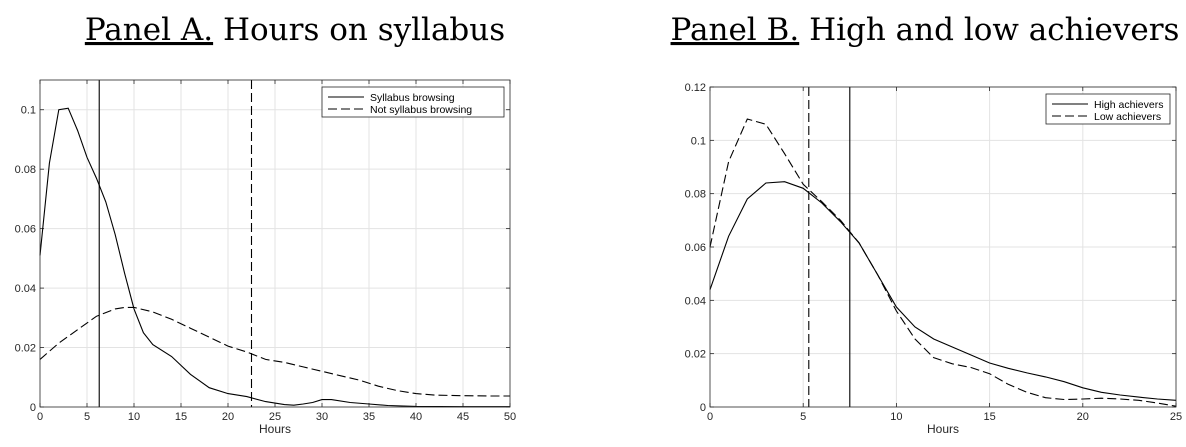  What do you see at coordinates (803, 417) in the screenshot?
I see `panel-b-x-tick-label: 5` at bounding box center [803, 417].